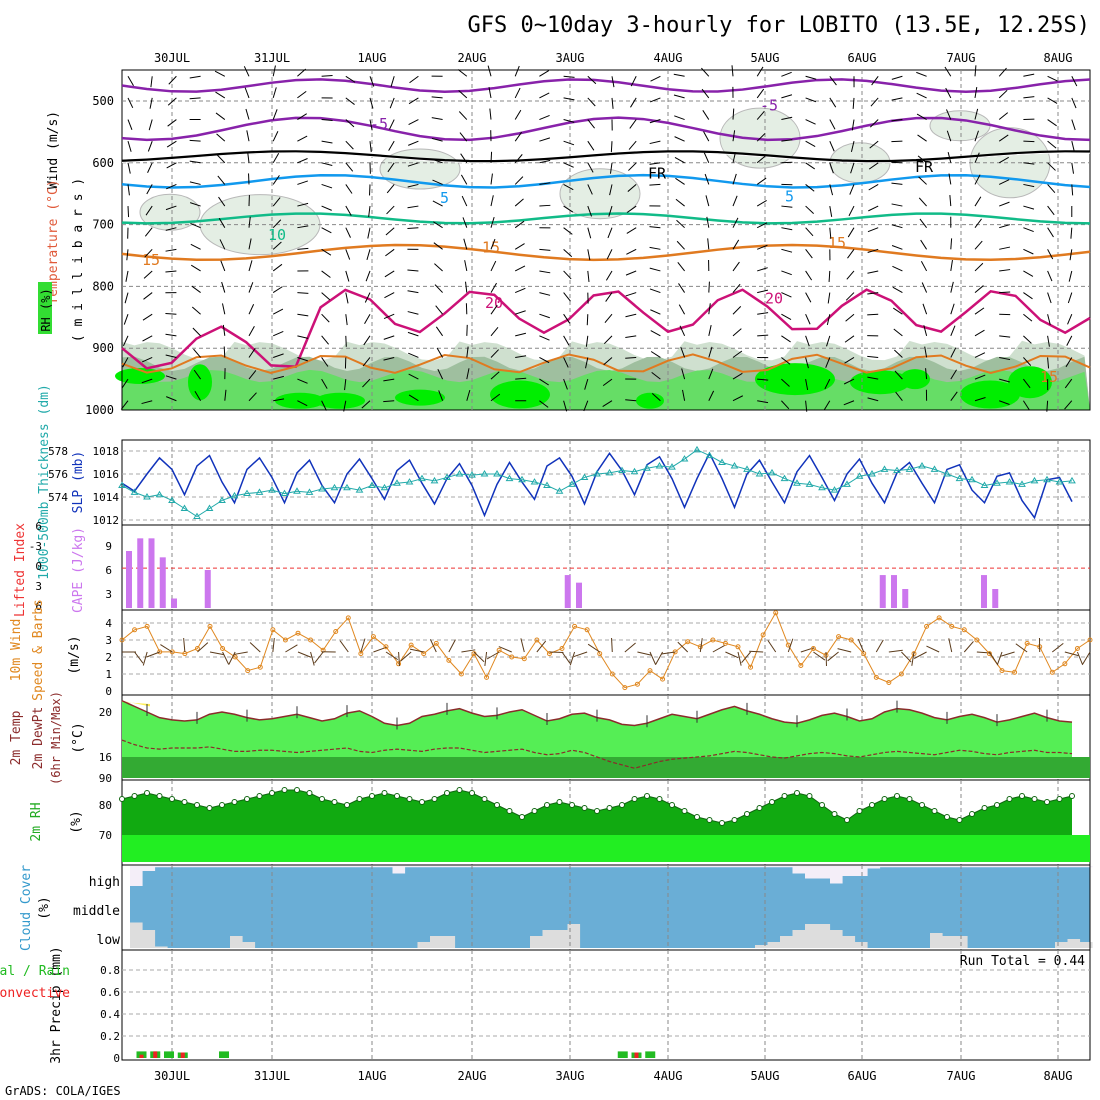  What do you see at coordinates (103, 101) in the screenshot?
I see `pressure-tick: 500` at bounding box center [103, 101].